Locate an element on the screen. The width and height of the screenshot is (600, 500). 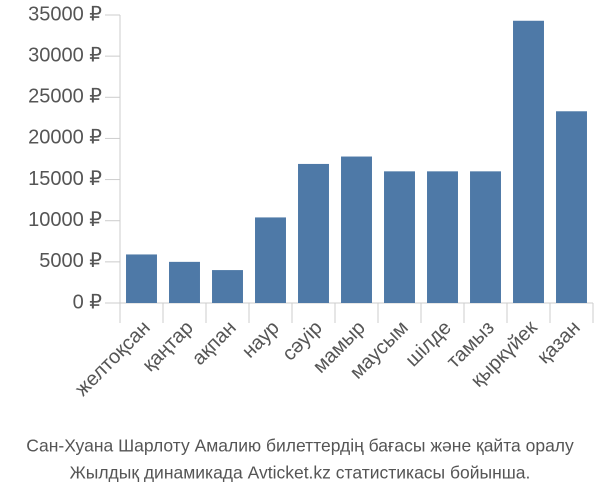
y-tick-label: 20000 ₽ is located at coordinates (65, 138).